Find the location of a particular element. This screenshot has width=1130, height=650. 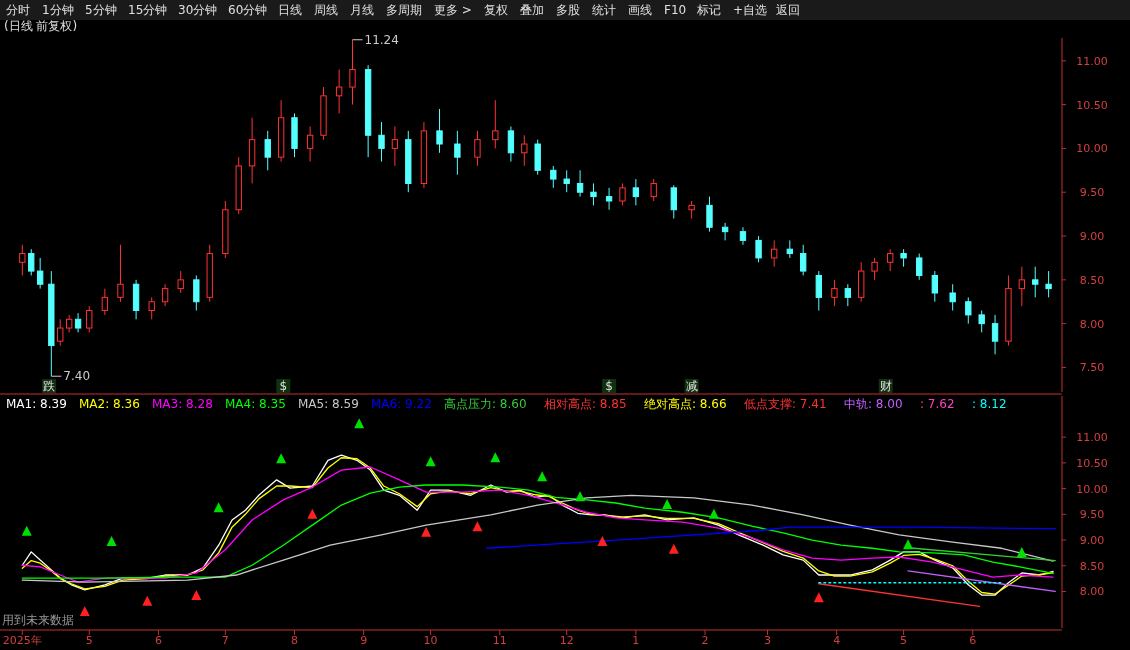

x-tick-label: 1 is located at coordinates (636, 640).